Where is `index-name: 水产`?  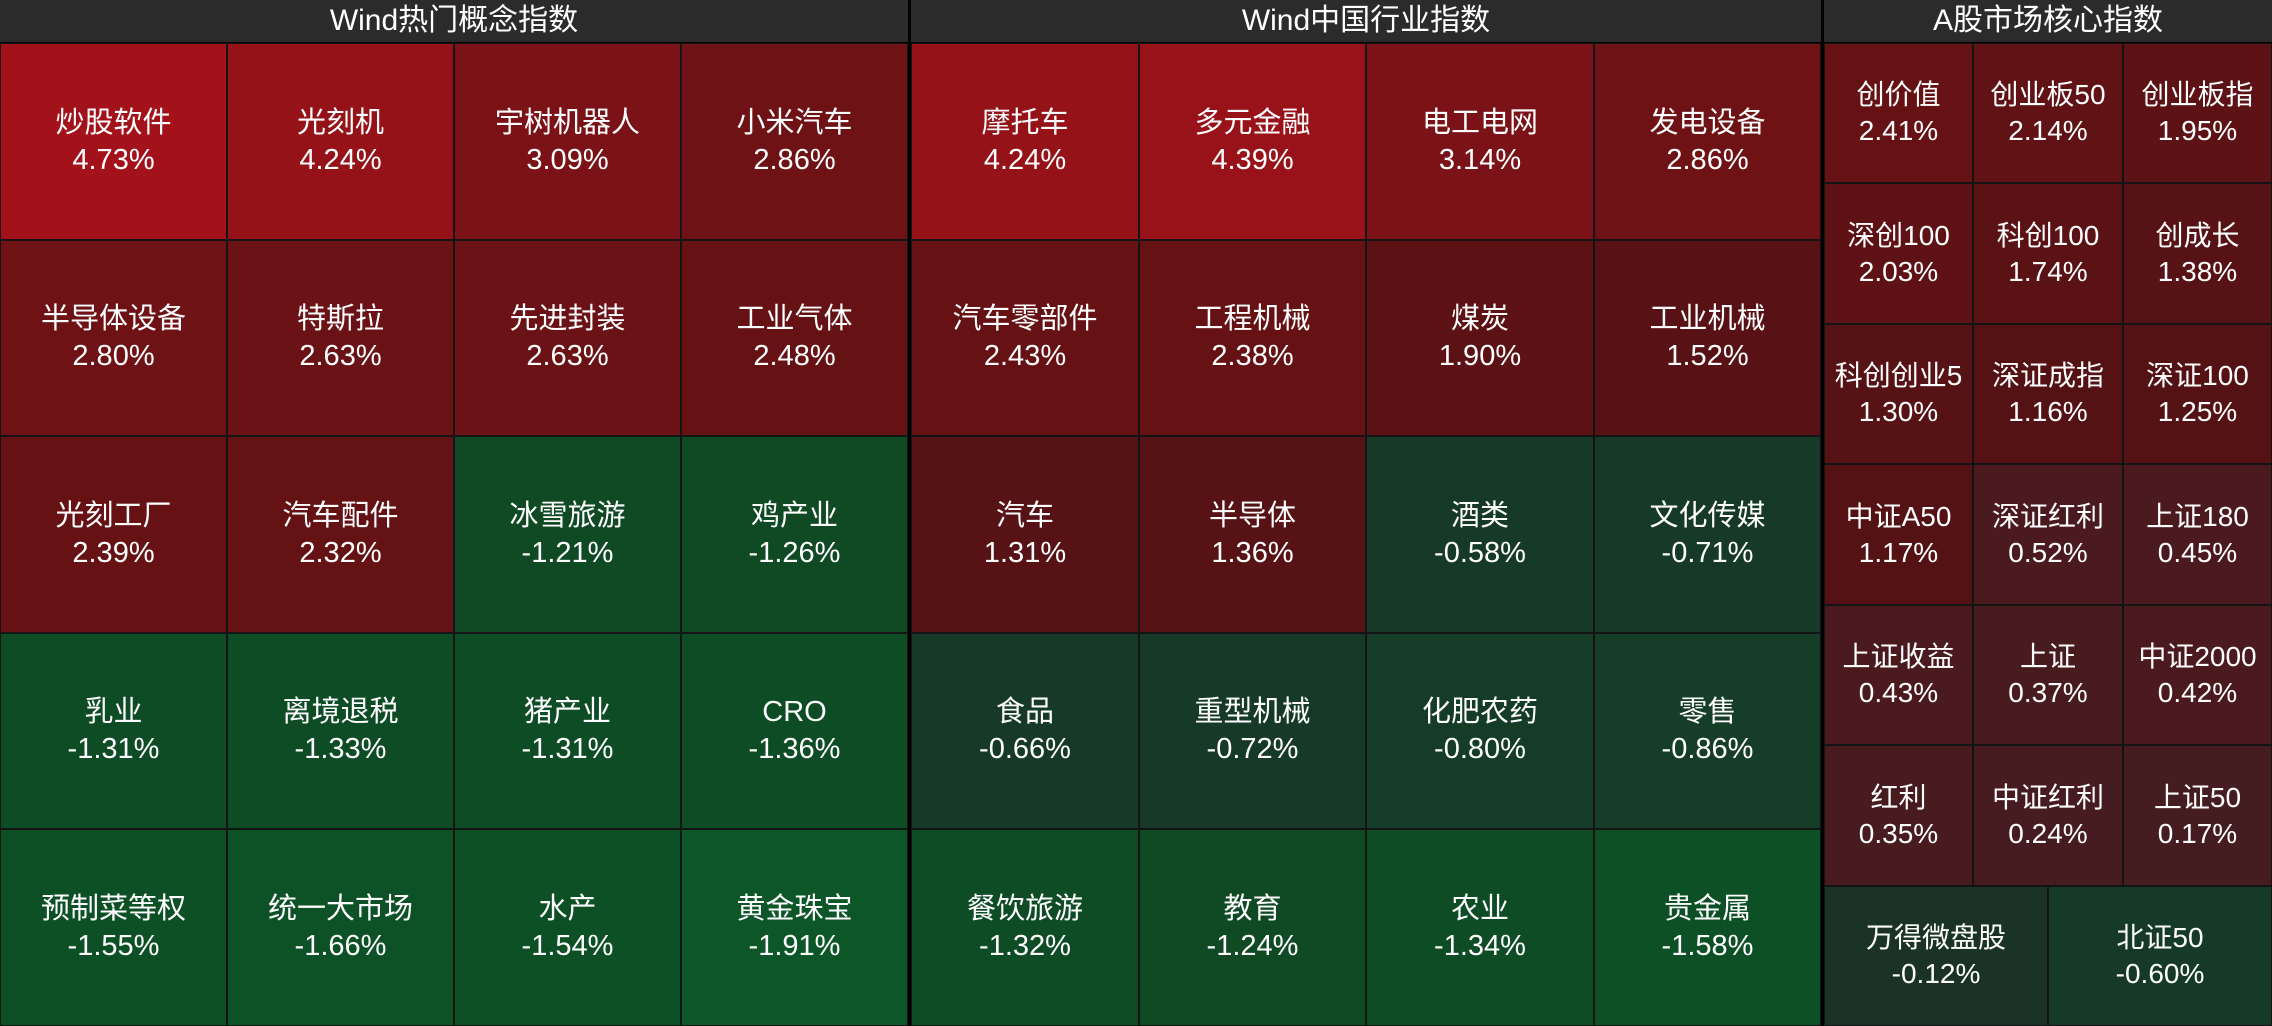 index-name: 水产 is located at coordinates (567, 908).